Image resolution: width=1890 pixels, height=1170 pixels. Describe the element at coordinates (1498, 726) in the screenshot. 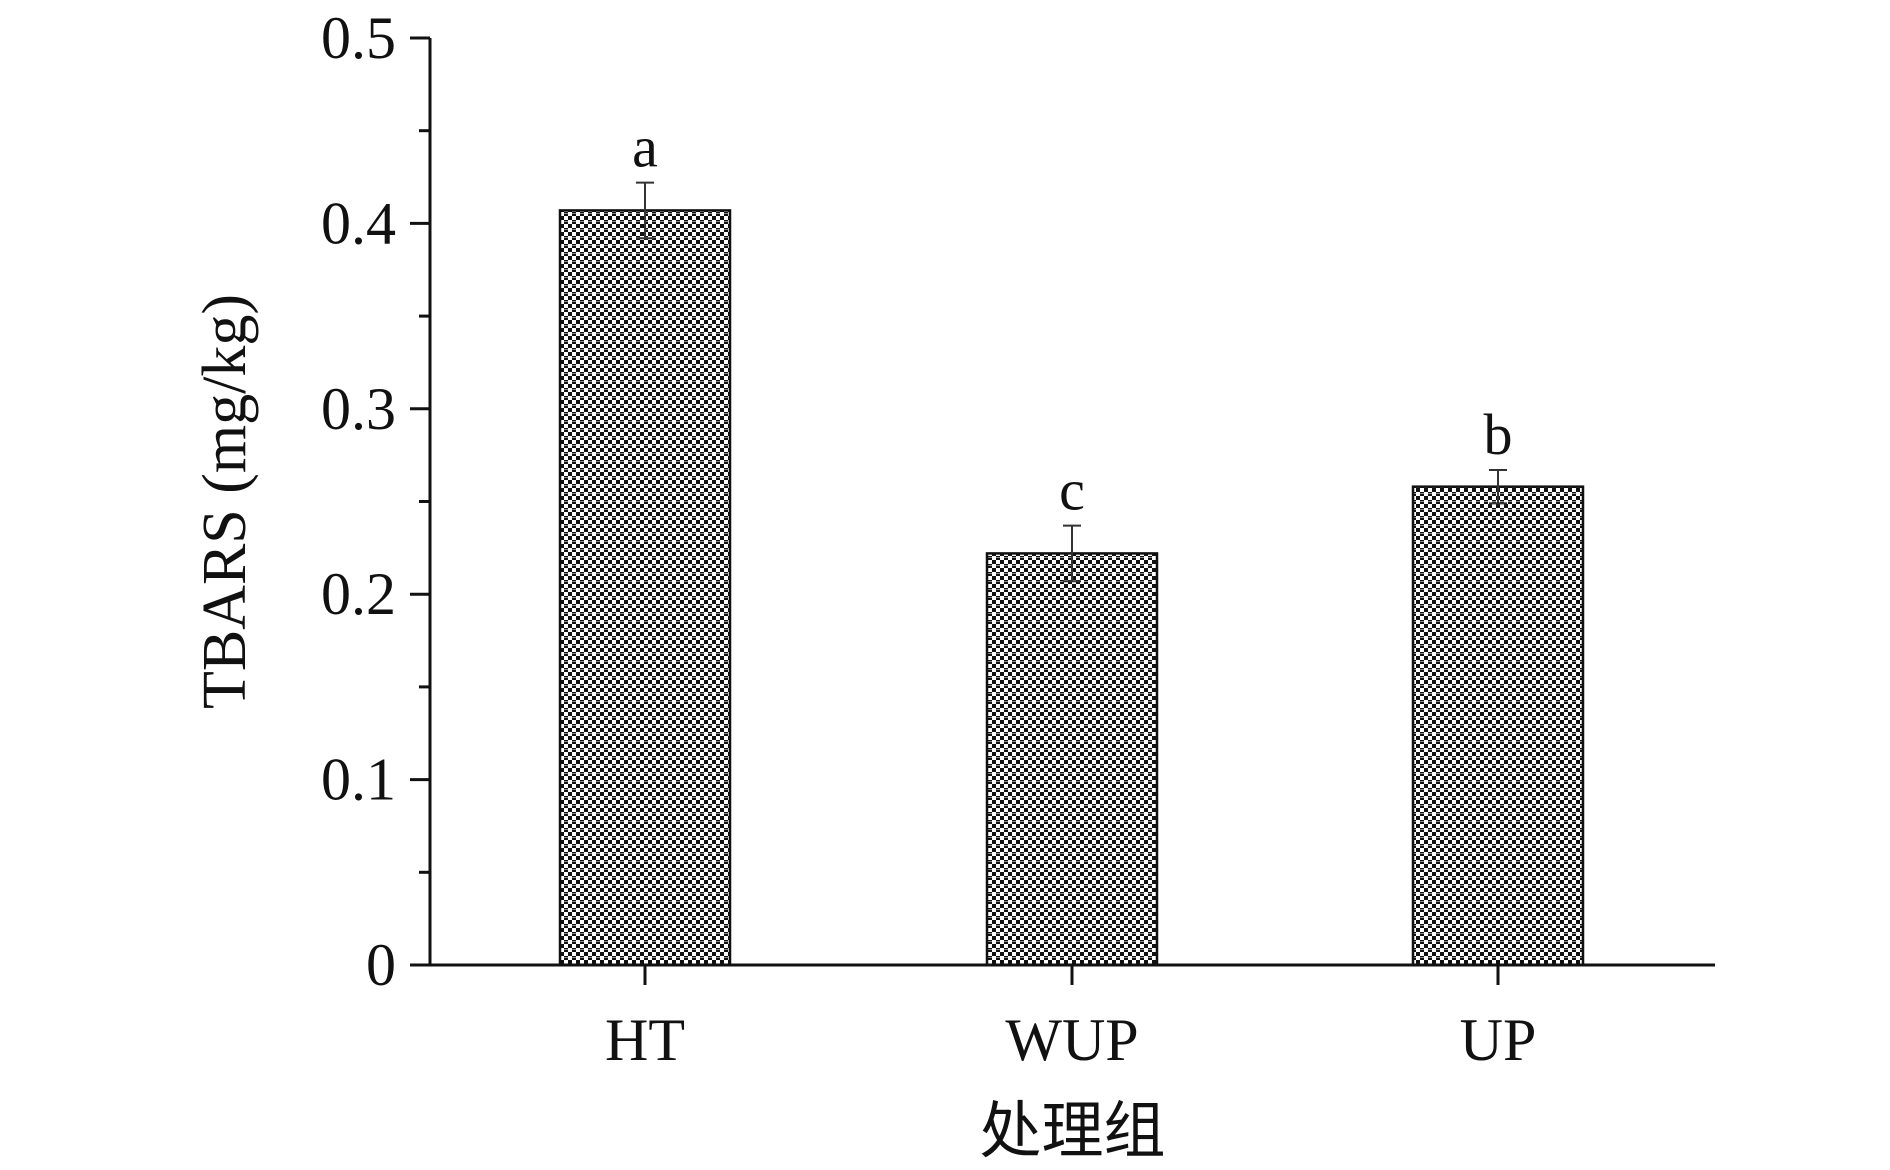

I see `bar-up` at that location.